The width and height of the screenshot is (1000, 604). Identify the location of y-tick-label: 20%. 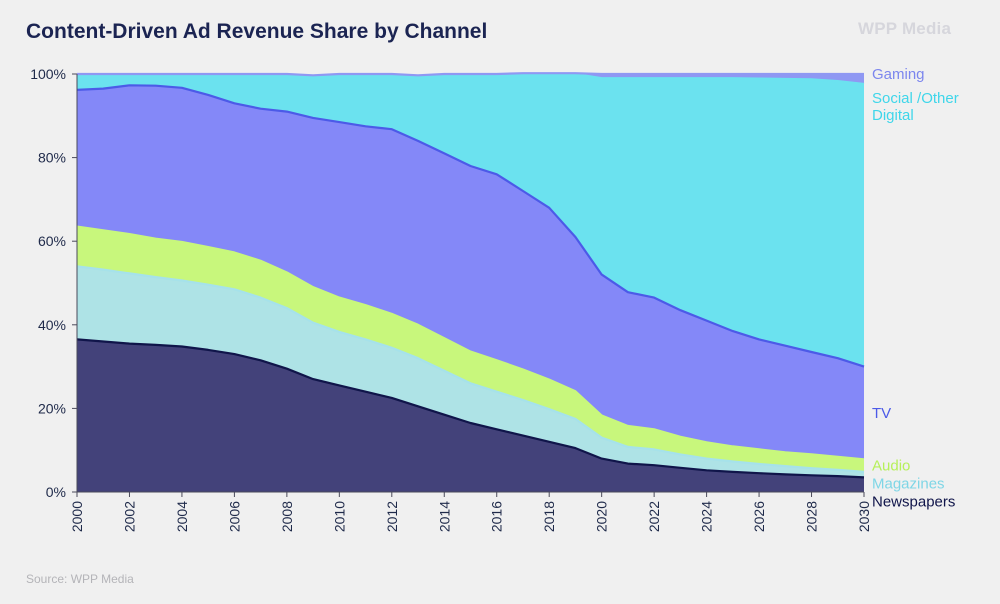
(52, 408).